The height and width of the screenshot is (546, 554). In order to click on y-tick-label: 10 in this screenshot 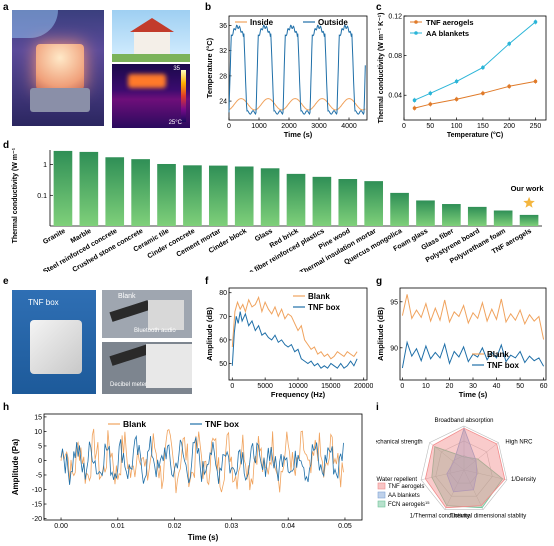, I will do `click(38, 432)`.